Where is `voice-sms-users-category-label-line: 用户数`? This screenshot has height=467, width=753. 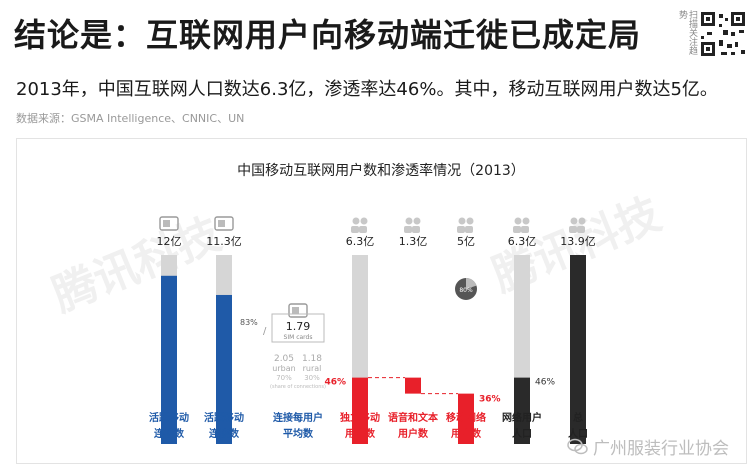
voice-sms-users-category-label-line: 用户数 is located at coordinates (413, 433).